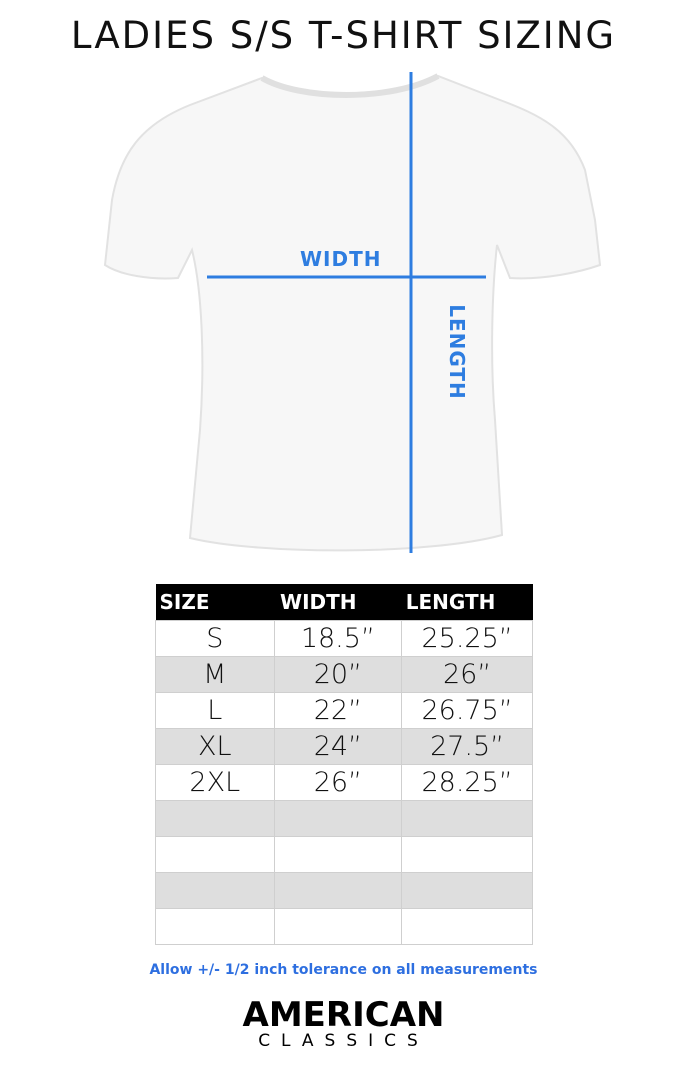 The image size is (687, 1080). Describe the element at coordinates (343, 35) in the screenshot. I see `page-title: LADIES S/S T-SHIRT SIZING` at that location.